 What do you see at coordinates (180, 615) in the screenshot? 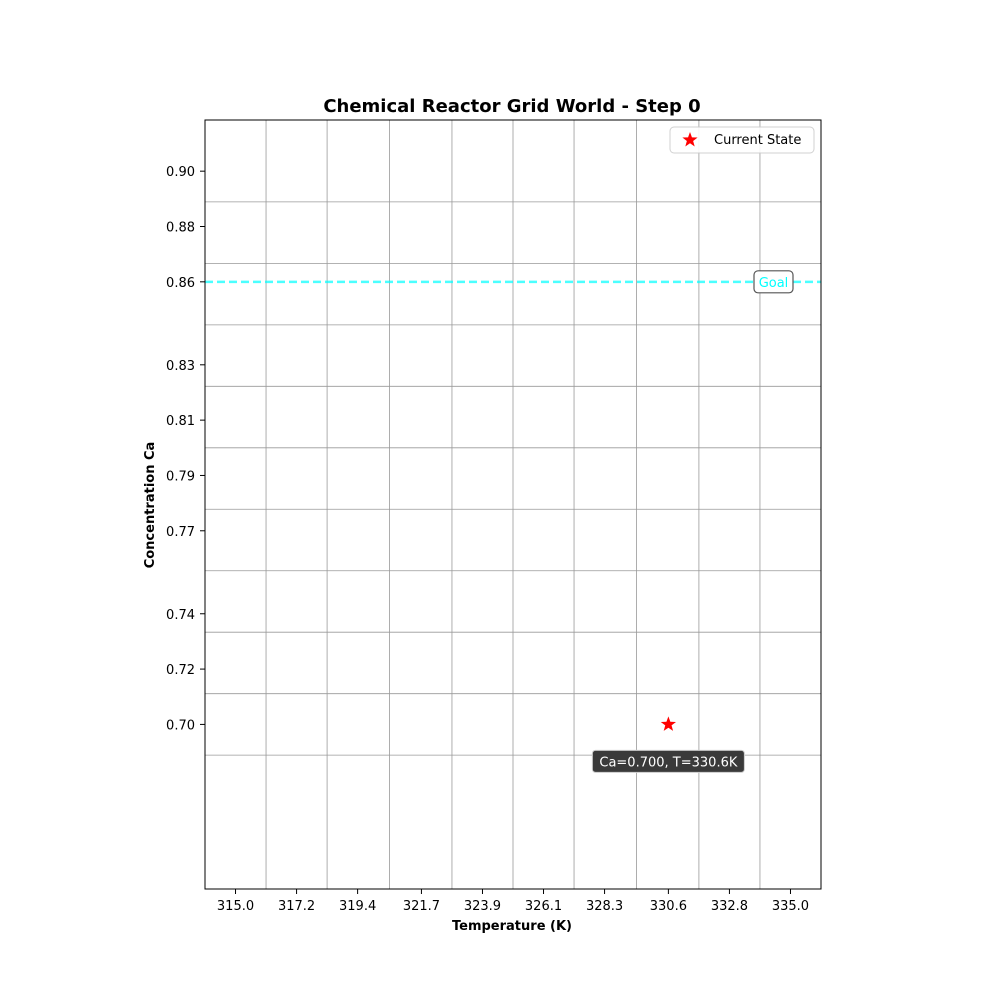
I see `y-tick-label: 0.74` at bounding box center [180, 615].